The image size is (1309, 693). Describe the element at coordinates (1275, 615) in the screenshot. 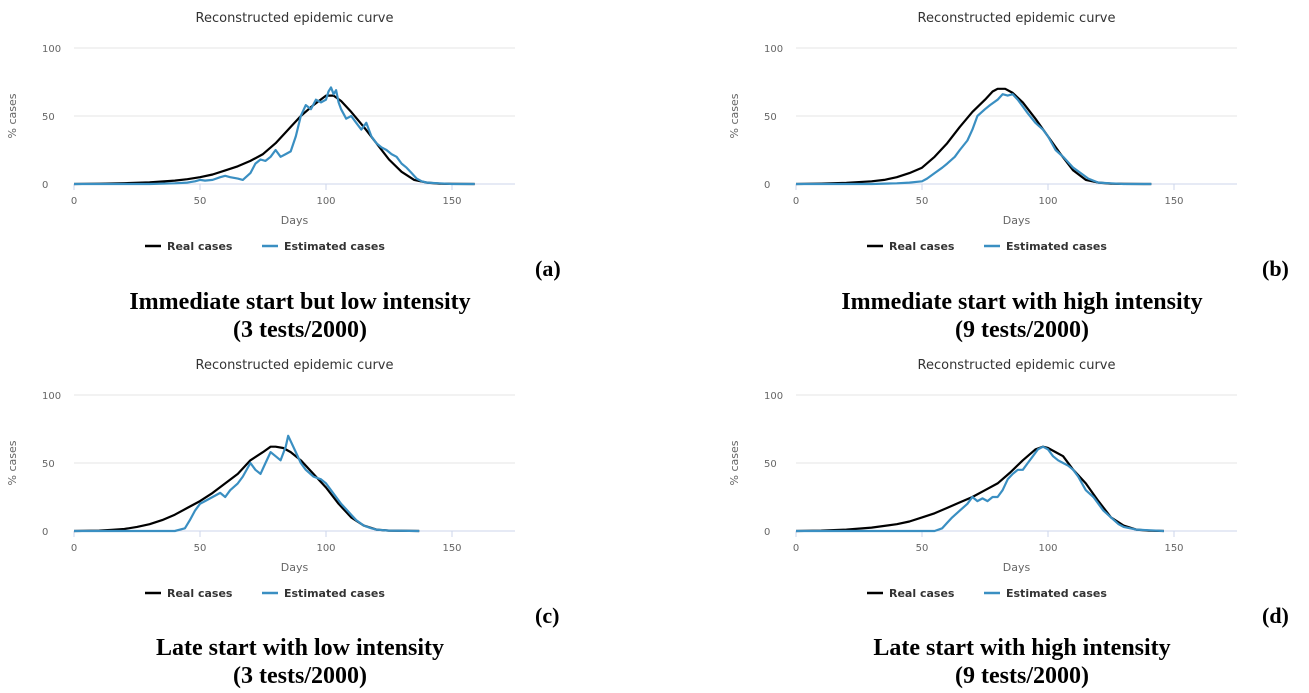

I see `panel-label-d: (d)` at that location.